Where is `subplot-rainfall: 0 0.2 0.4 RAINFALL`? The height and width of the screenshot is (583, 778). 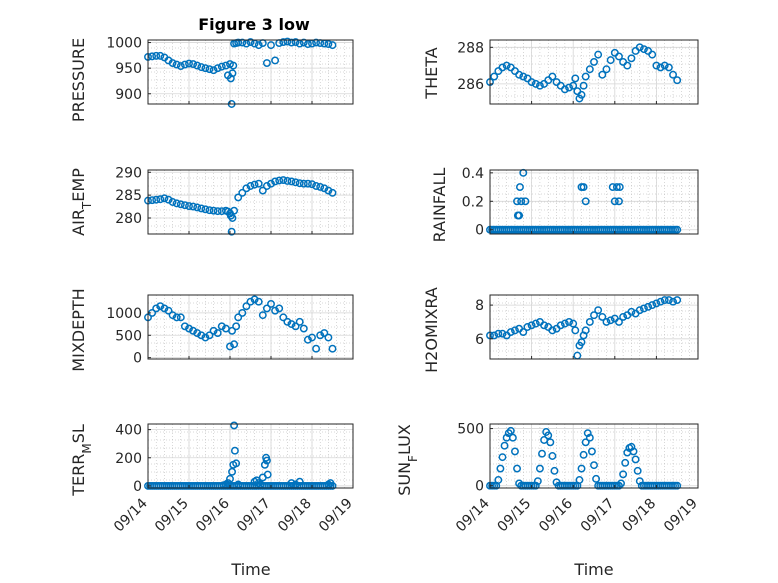 subplot-rainfall: 0 0.2 0.4 RAINFALL is located at coordinates (564, 204).